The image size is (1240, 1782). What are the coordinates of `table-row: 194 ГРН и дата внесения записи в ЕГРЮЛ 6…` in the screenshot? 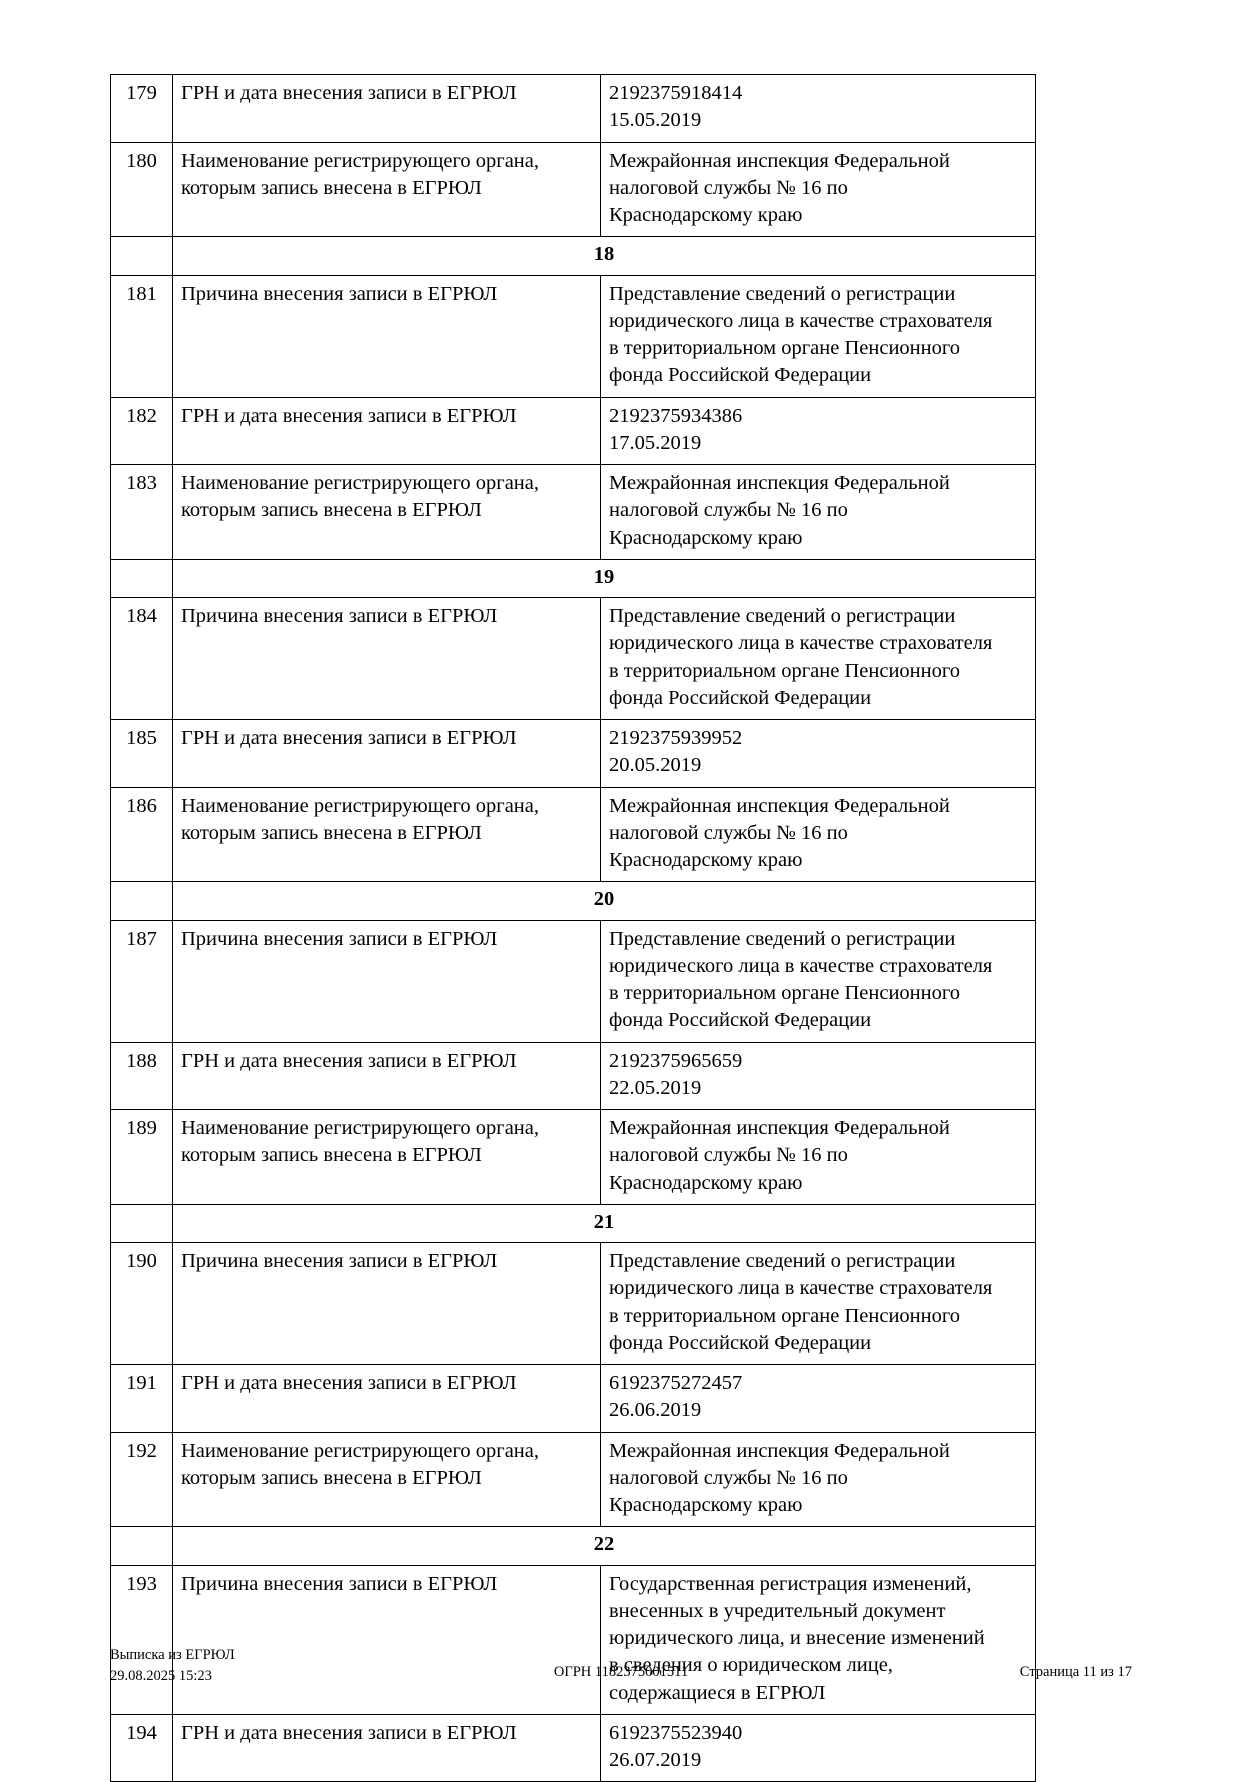 It's located at (573, 1747).